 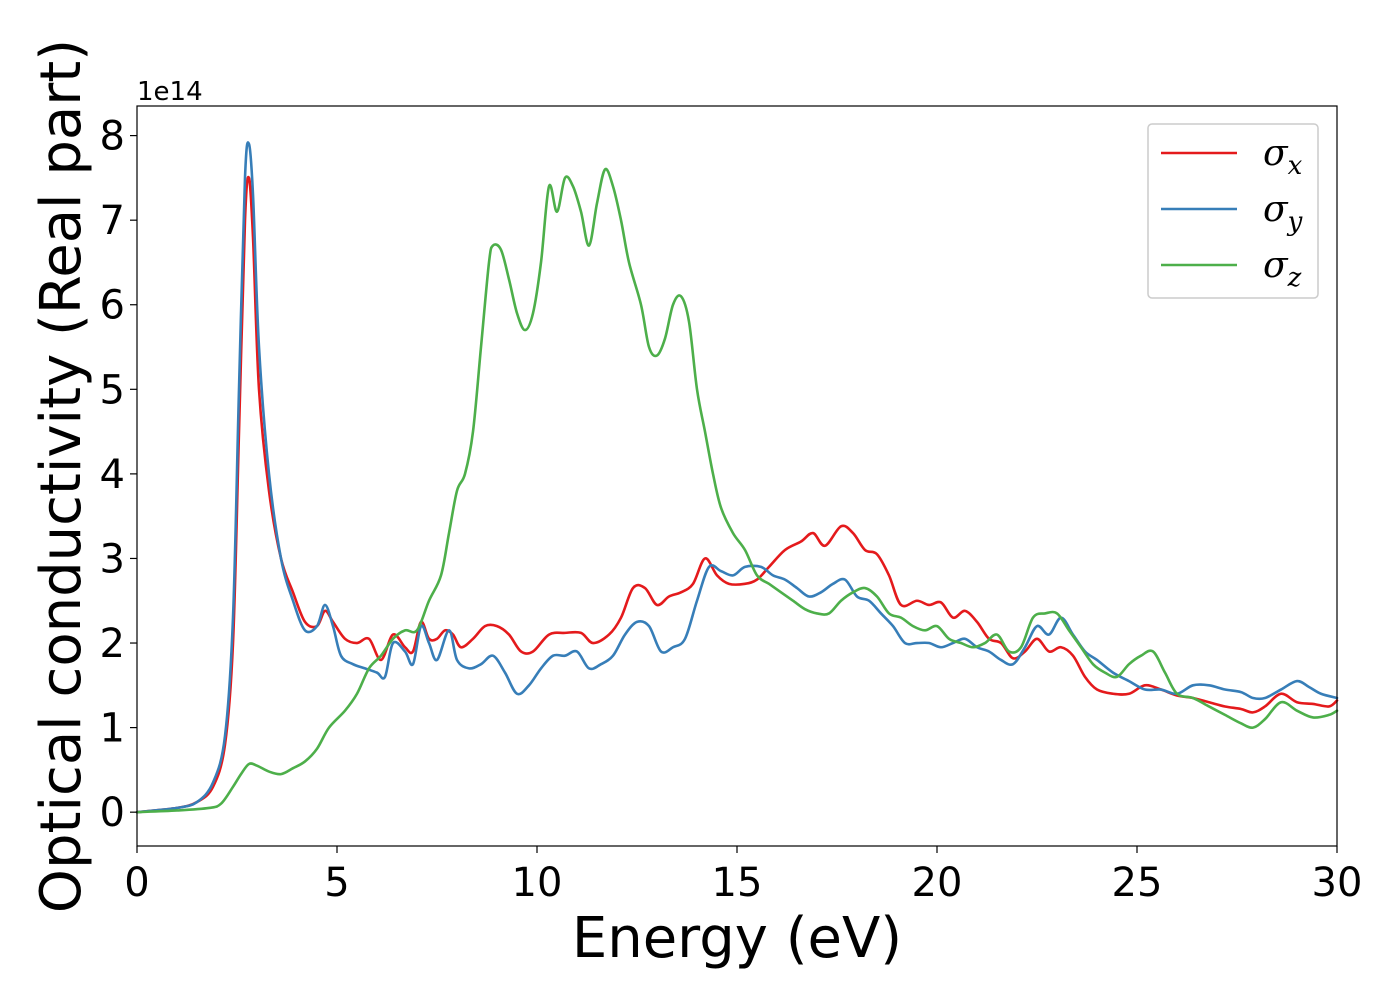 I want to click on y-tick-label: 6, so click(x=112, y=306).